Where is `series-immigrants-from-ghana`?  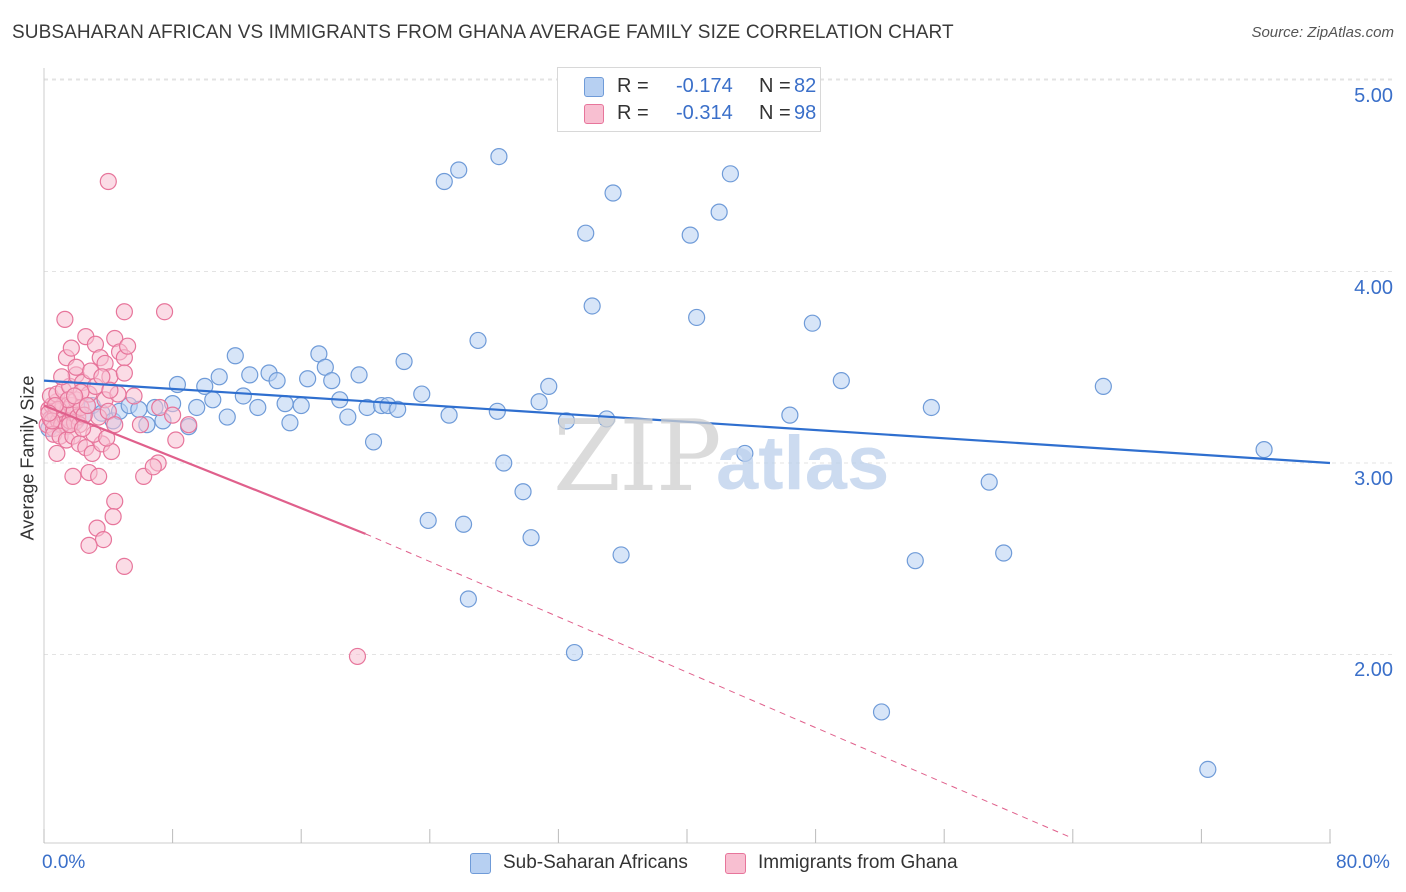 series-immigrants-from-ghana is located at coordinates (202, 419).